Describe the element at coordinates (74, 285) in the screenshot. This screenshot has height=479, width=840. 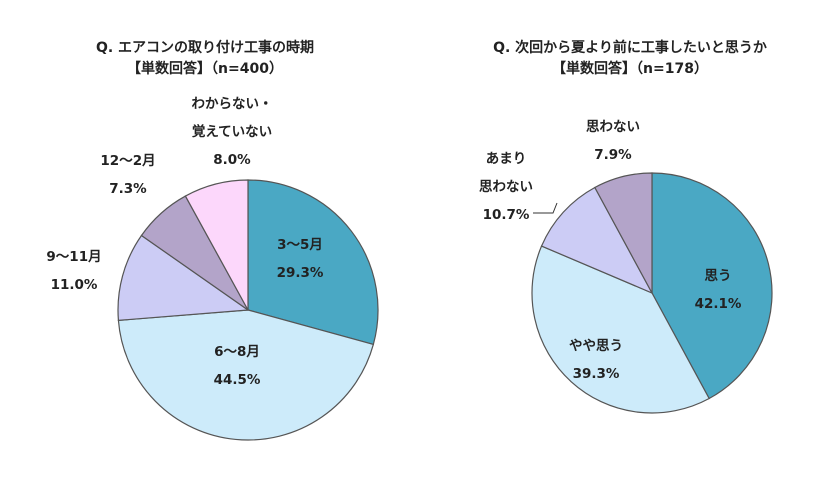
I see `left-slice-value-2: 11.0%` at that location.